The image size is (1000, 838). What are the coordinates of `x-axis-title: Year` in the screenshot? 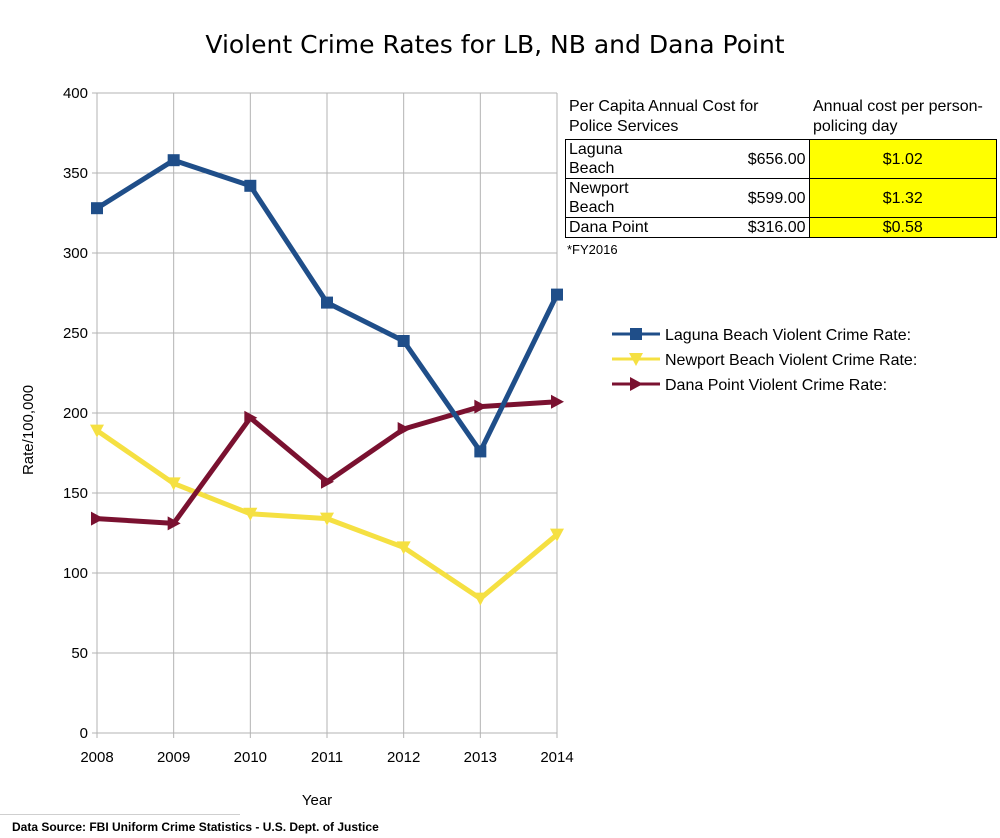 It's located at (317, 800).